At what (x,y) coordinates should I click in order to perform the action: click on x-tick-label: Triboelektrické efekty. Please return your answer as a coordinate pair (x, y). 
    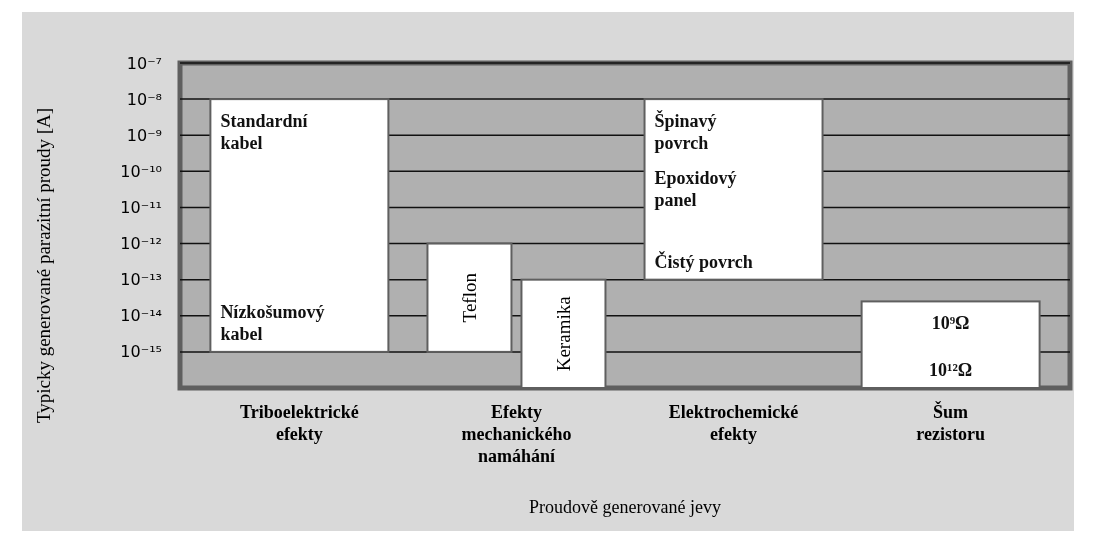
    Looking at the image, I should click on (299, 423).